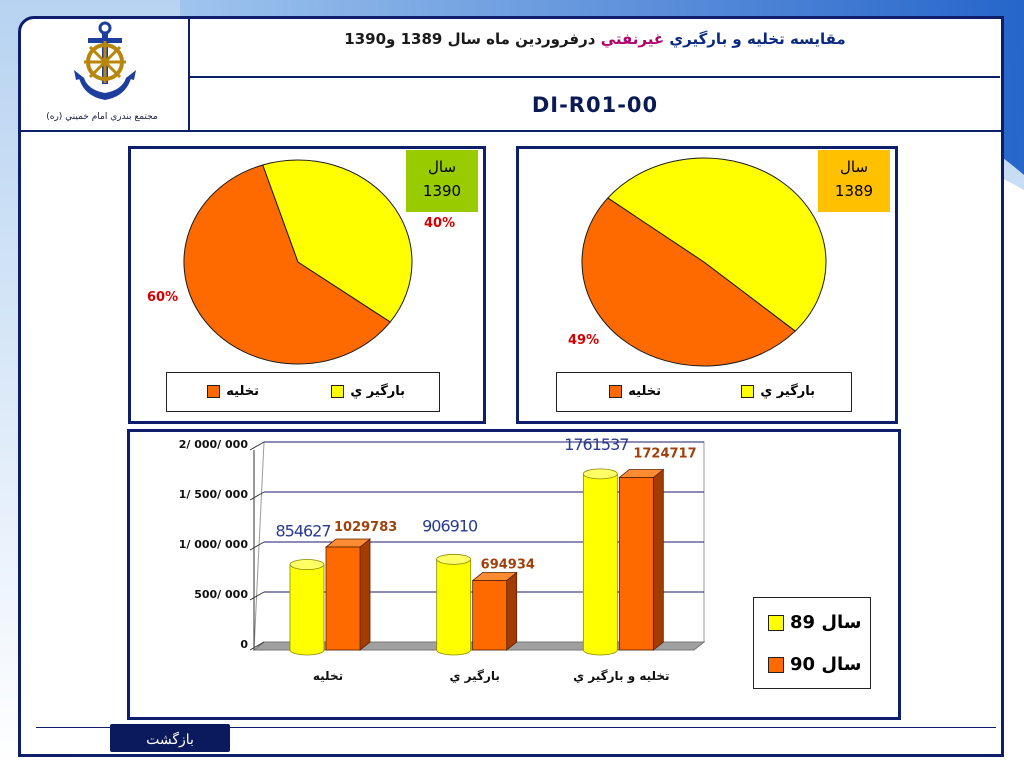  Describe the element at coordinates (508, 565) in the screenshot. I see `data-label-series90: 694934` at that location.